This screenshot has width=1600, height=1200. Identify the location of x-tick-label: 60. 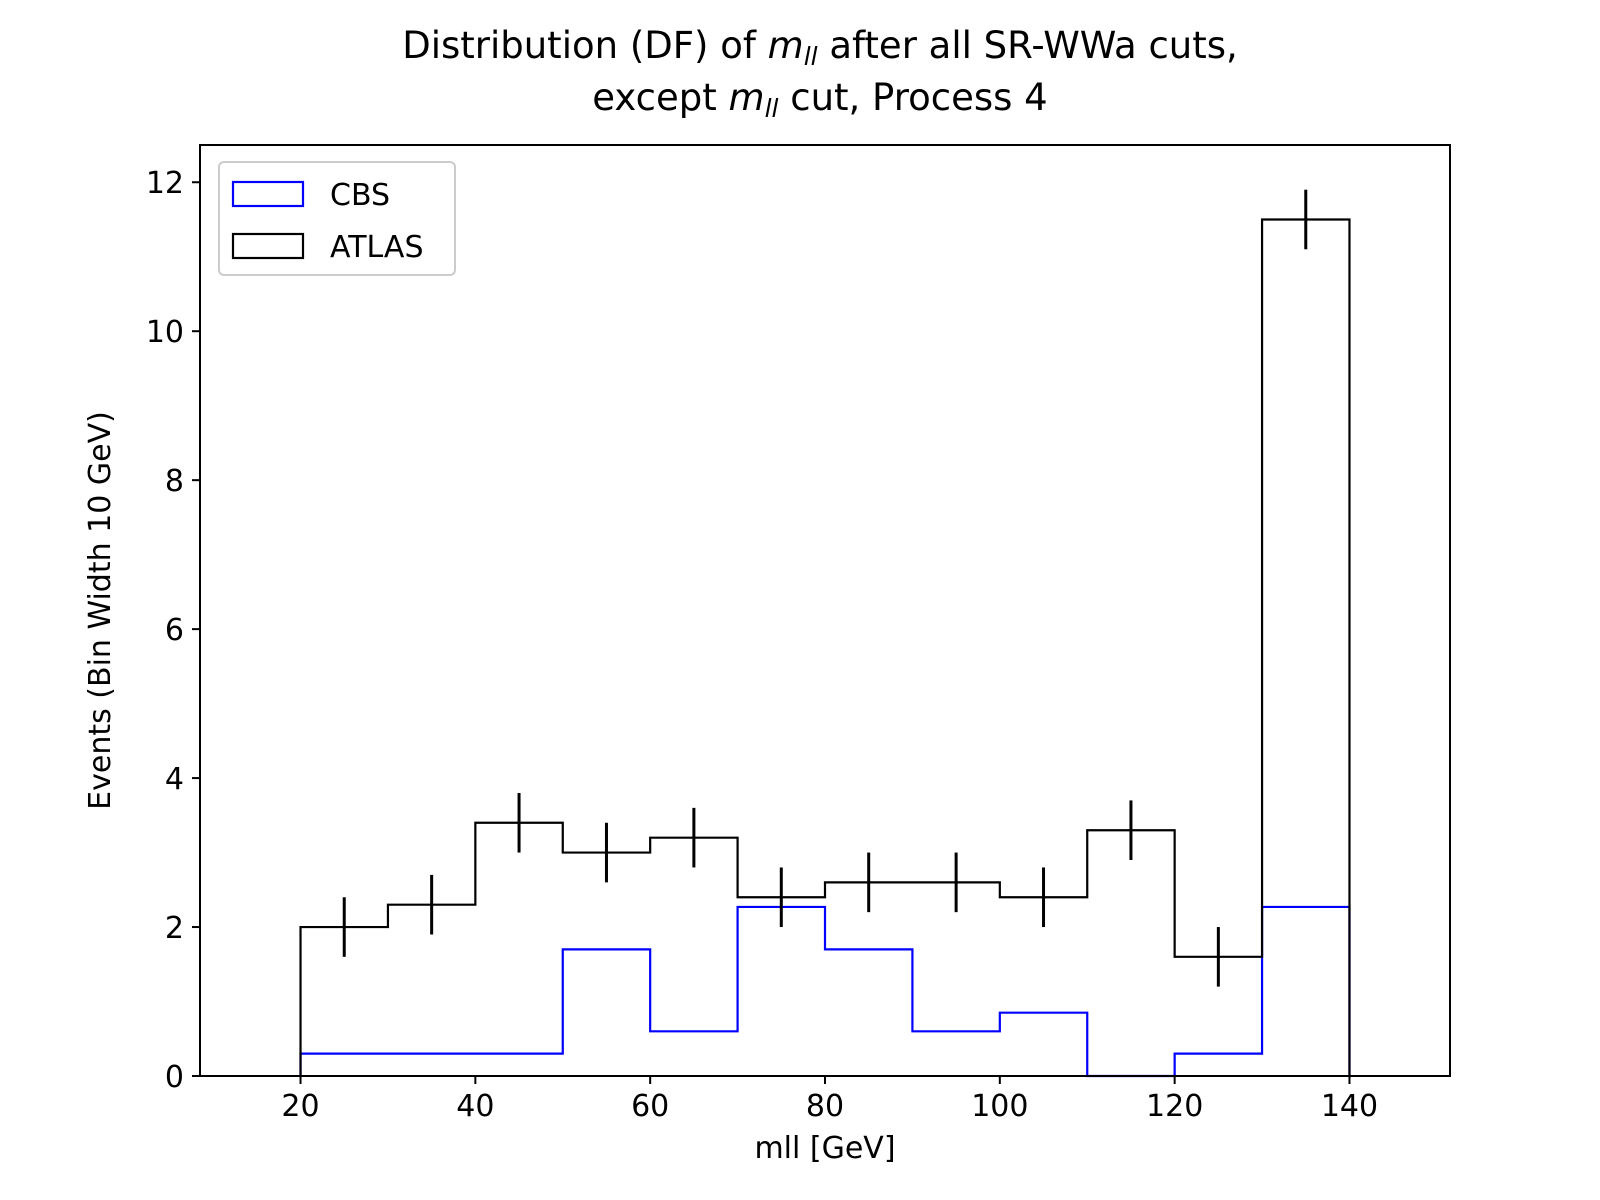
(650, 1106).